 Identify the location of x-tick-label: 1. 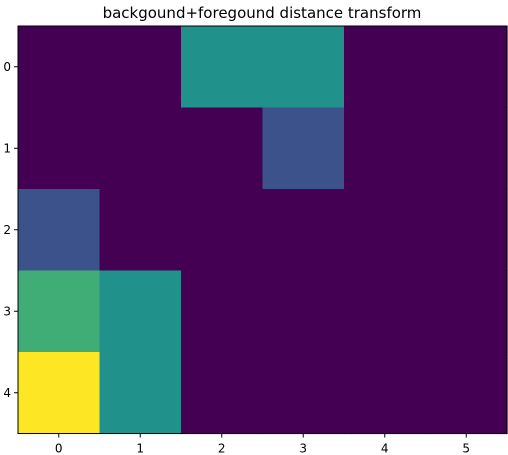
(140, 448).